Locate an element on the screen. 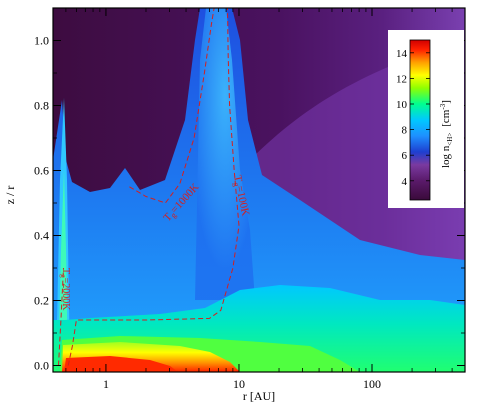  x-tick-label-2: 100 is located at coordinates (372, 384).